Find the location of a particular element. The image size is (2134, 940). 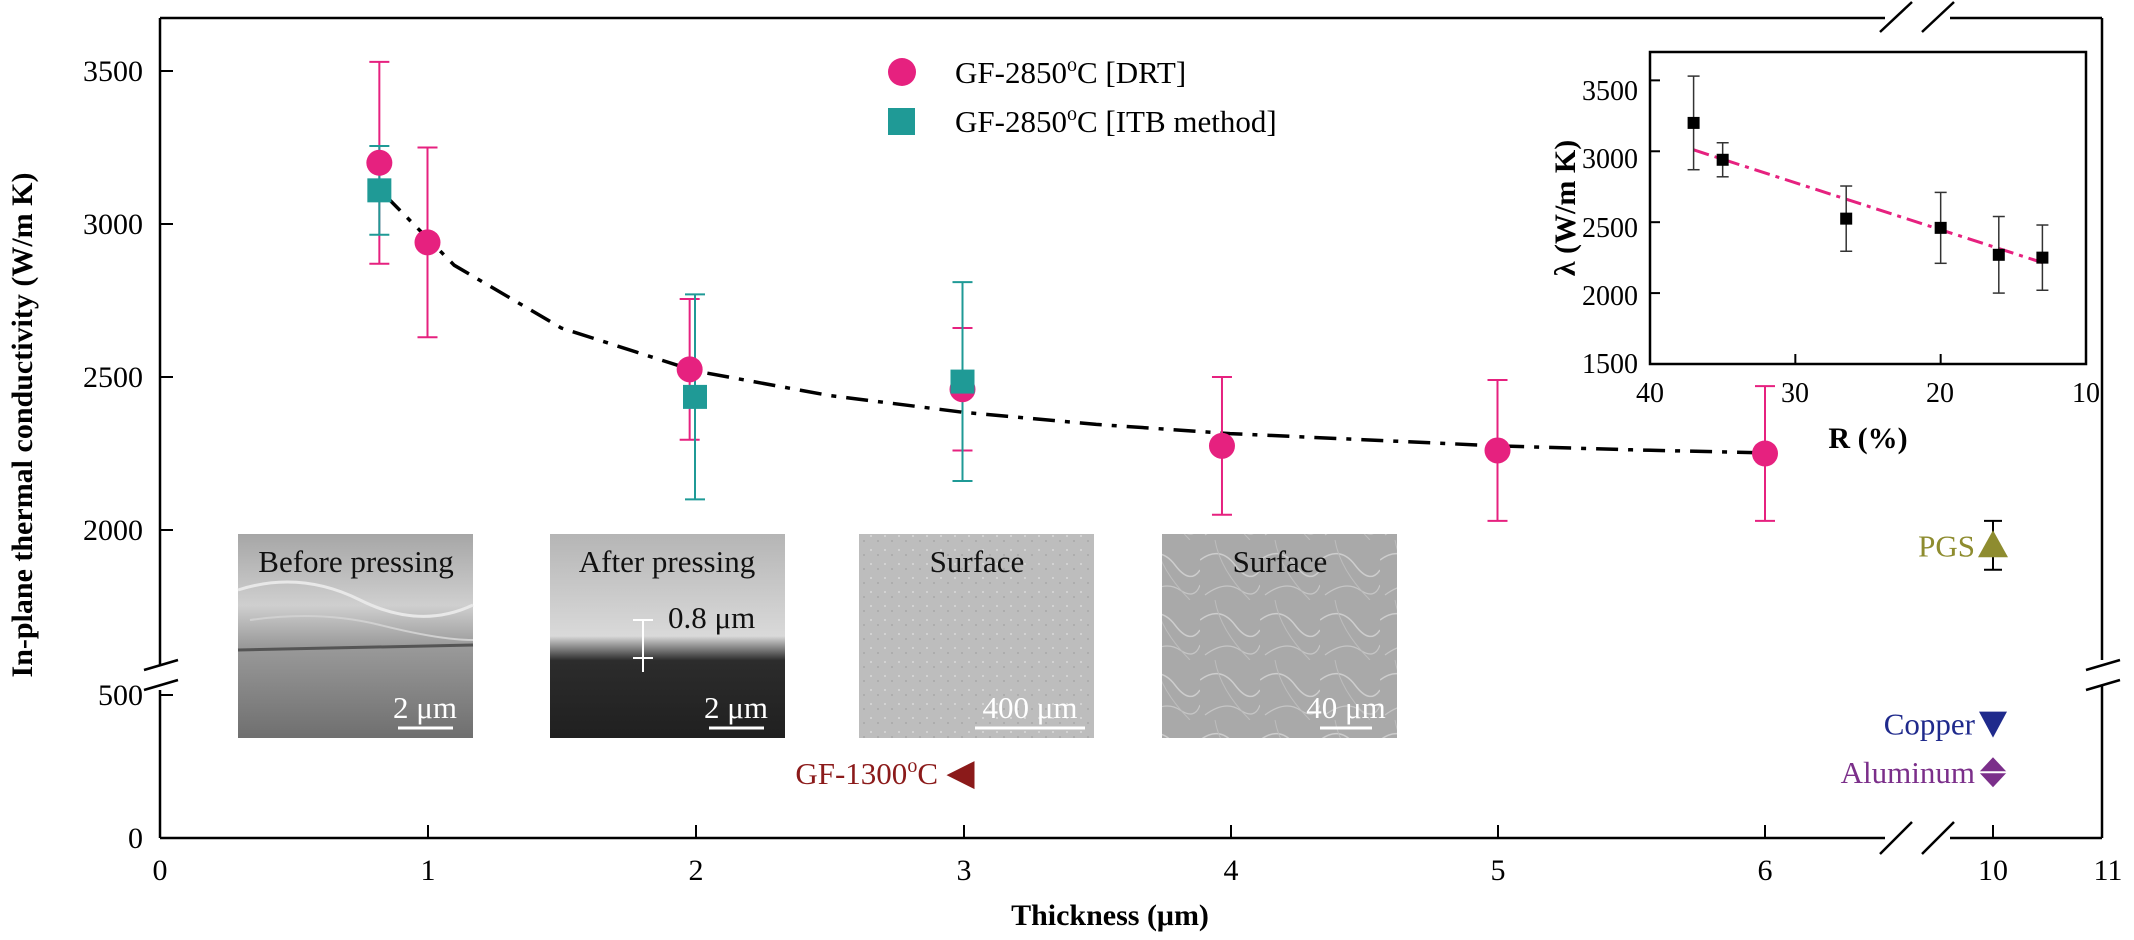

legend-marker-itb is located at coordinates (901, 121).